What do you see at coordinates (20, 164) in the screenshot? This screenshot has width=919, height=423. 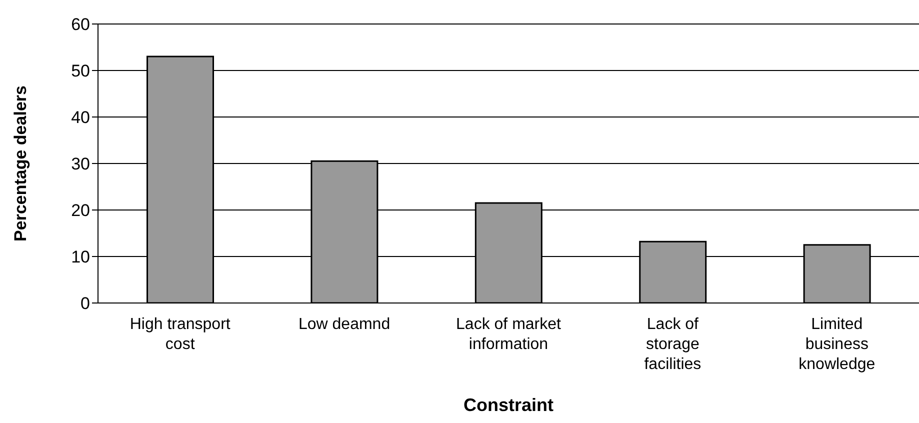 I see `y-axis-title: Percentage dealers` at bounding box center [20, 164].